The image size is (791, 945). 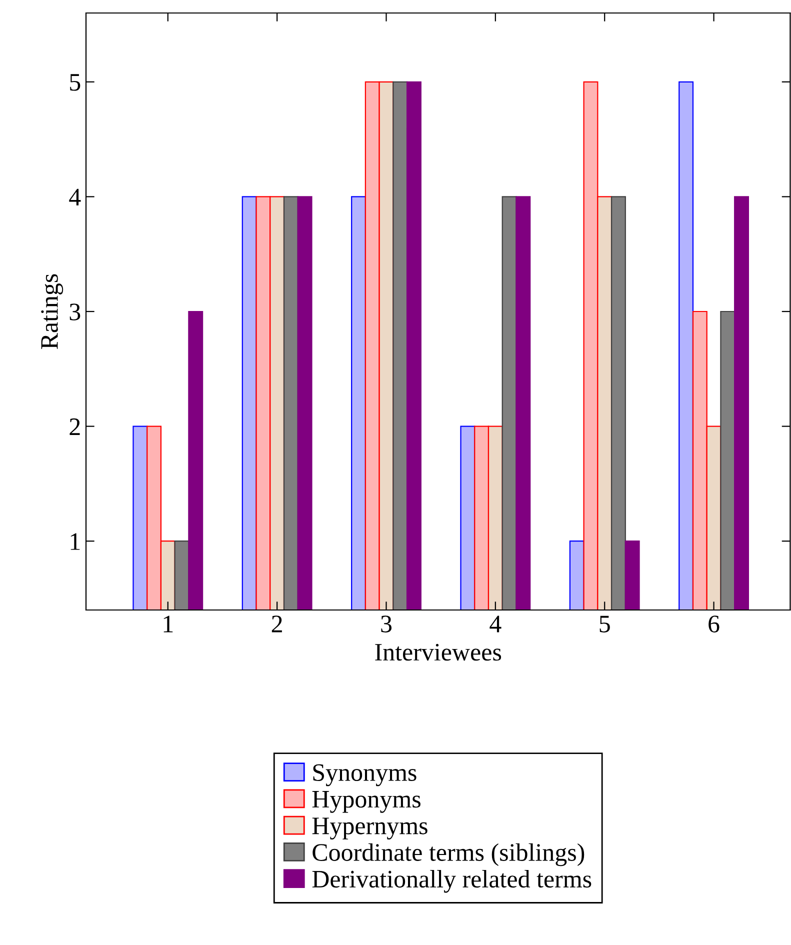 What do you see at coordinates (448, 854) in the screenshot?
I see `legend-label: Coordinate terms (siblings)` at bounding box center [448, 854].